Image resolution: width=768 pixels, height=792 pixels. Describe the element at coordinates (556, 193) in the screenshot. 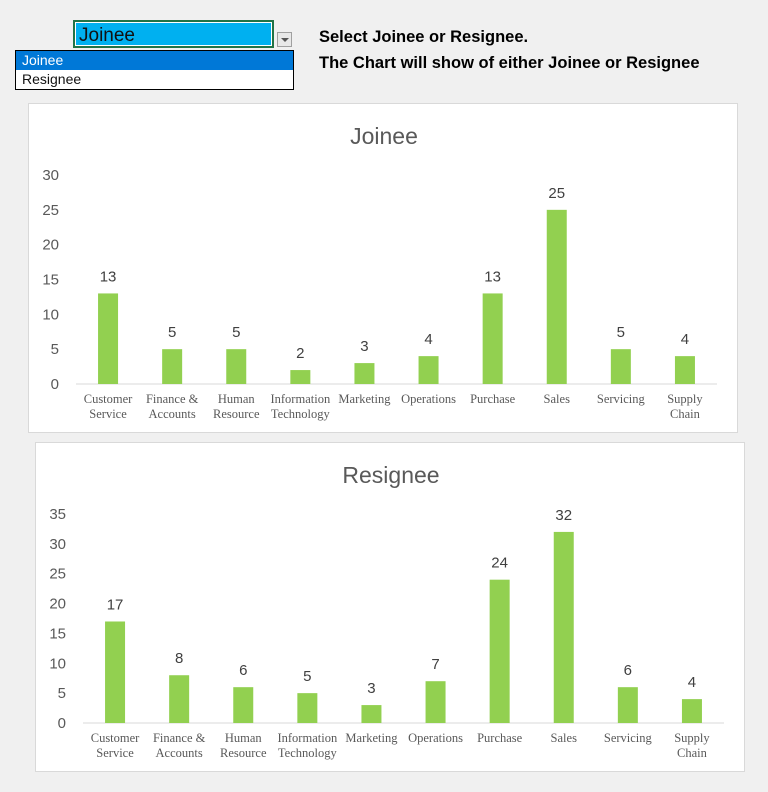

I see `data-label: 25` at that location.